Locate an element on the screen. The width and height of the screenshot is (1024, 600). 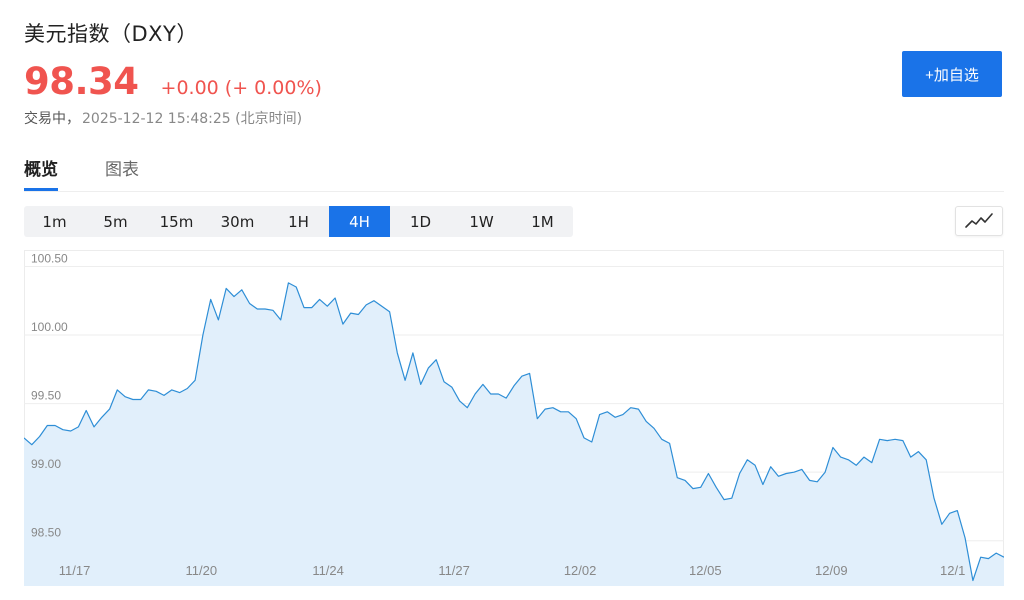
y-tick-label: 99.00 is located at coordinates (46, 464).